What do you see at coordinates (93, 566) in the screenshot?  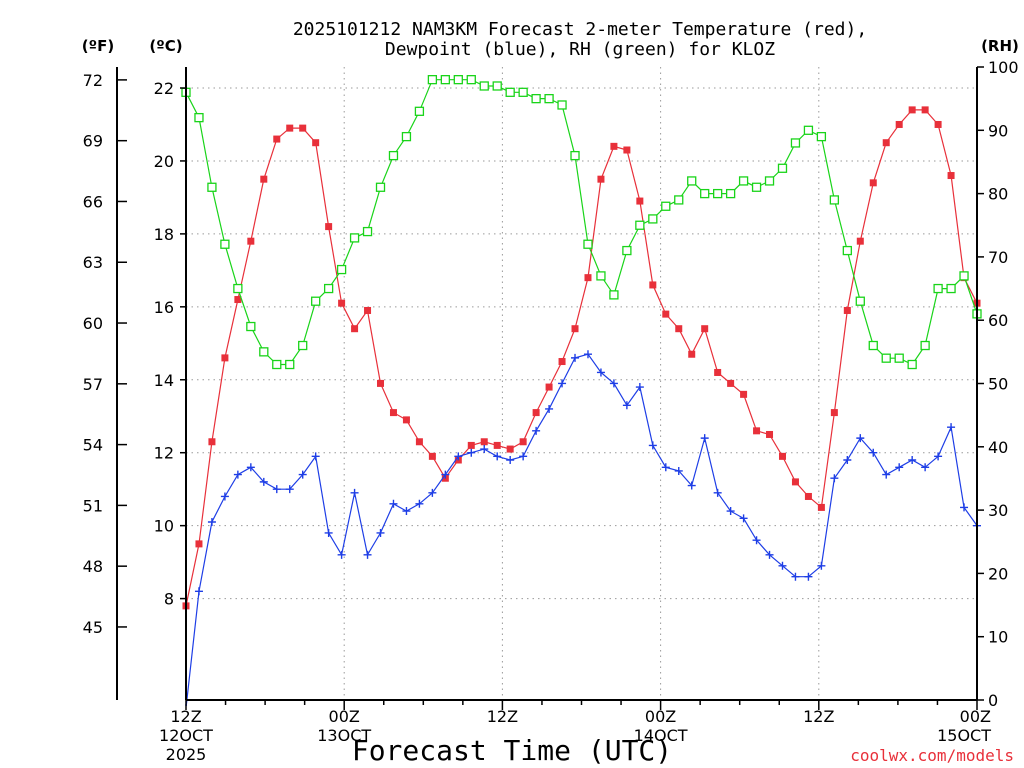 I see `fahrenheit-tick-label: 48` at bounding box center [93, 566].